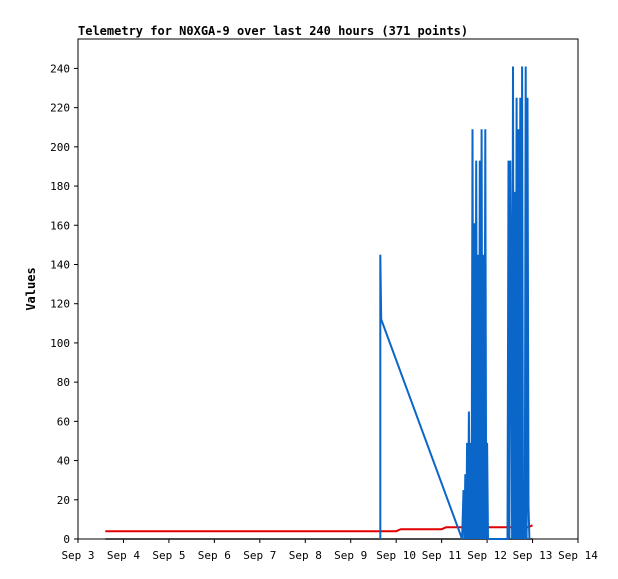 This screenshot has height=579, width=618. What do you see at coordinates (63, 500) in the screenshot?
I see `y-tick-label: 20` at bounding box center [63, 500].